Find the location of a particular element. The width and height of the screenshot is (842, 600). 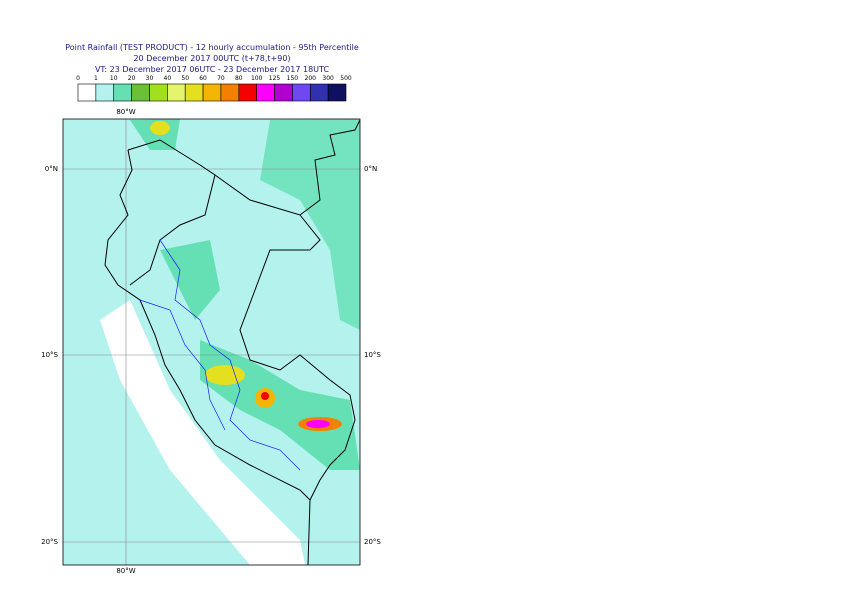

legend-label: 125 is located at coordinates (275, 78).